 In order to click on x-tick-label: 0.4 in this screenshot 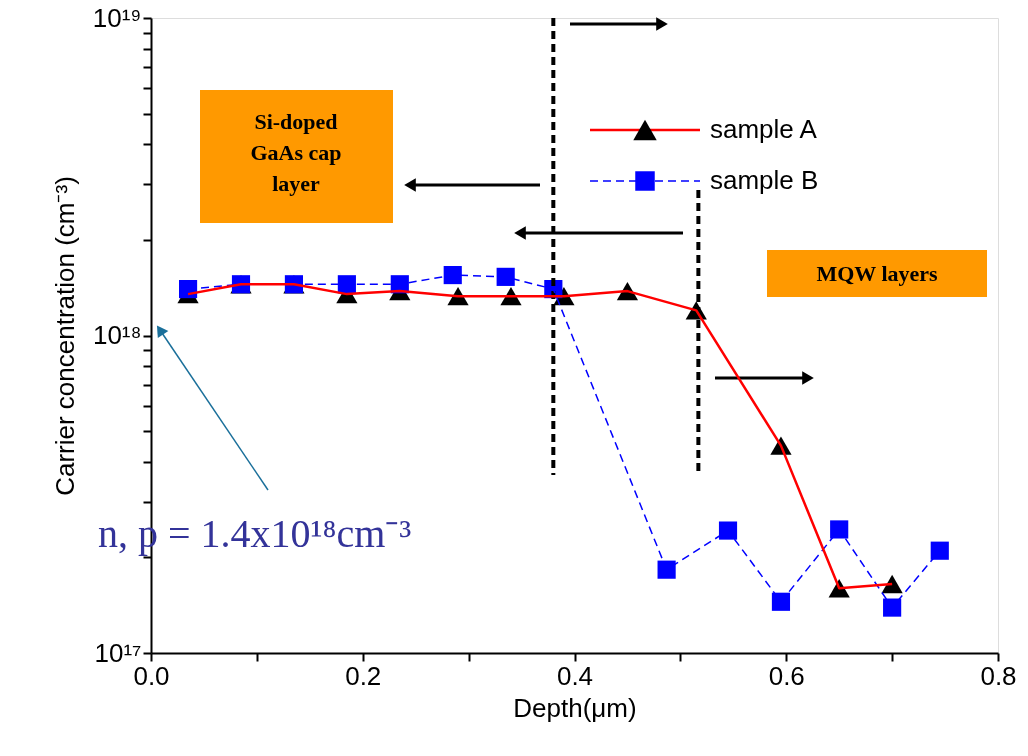, I will do `click(575, 675)`.